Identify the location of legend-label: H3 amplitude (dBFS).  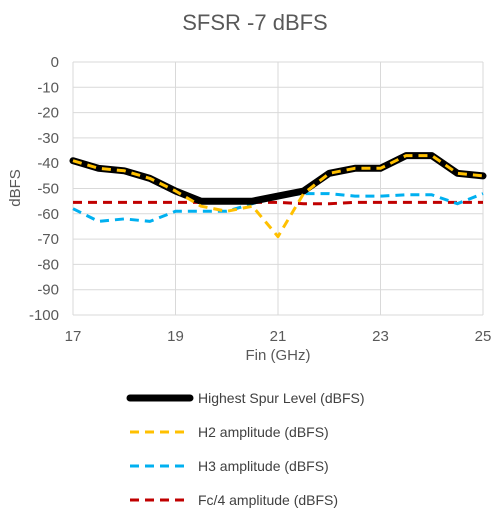
(263, 466).